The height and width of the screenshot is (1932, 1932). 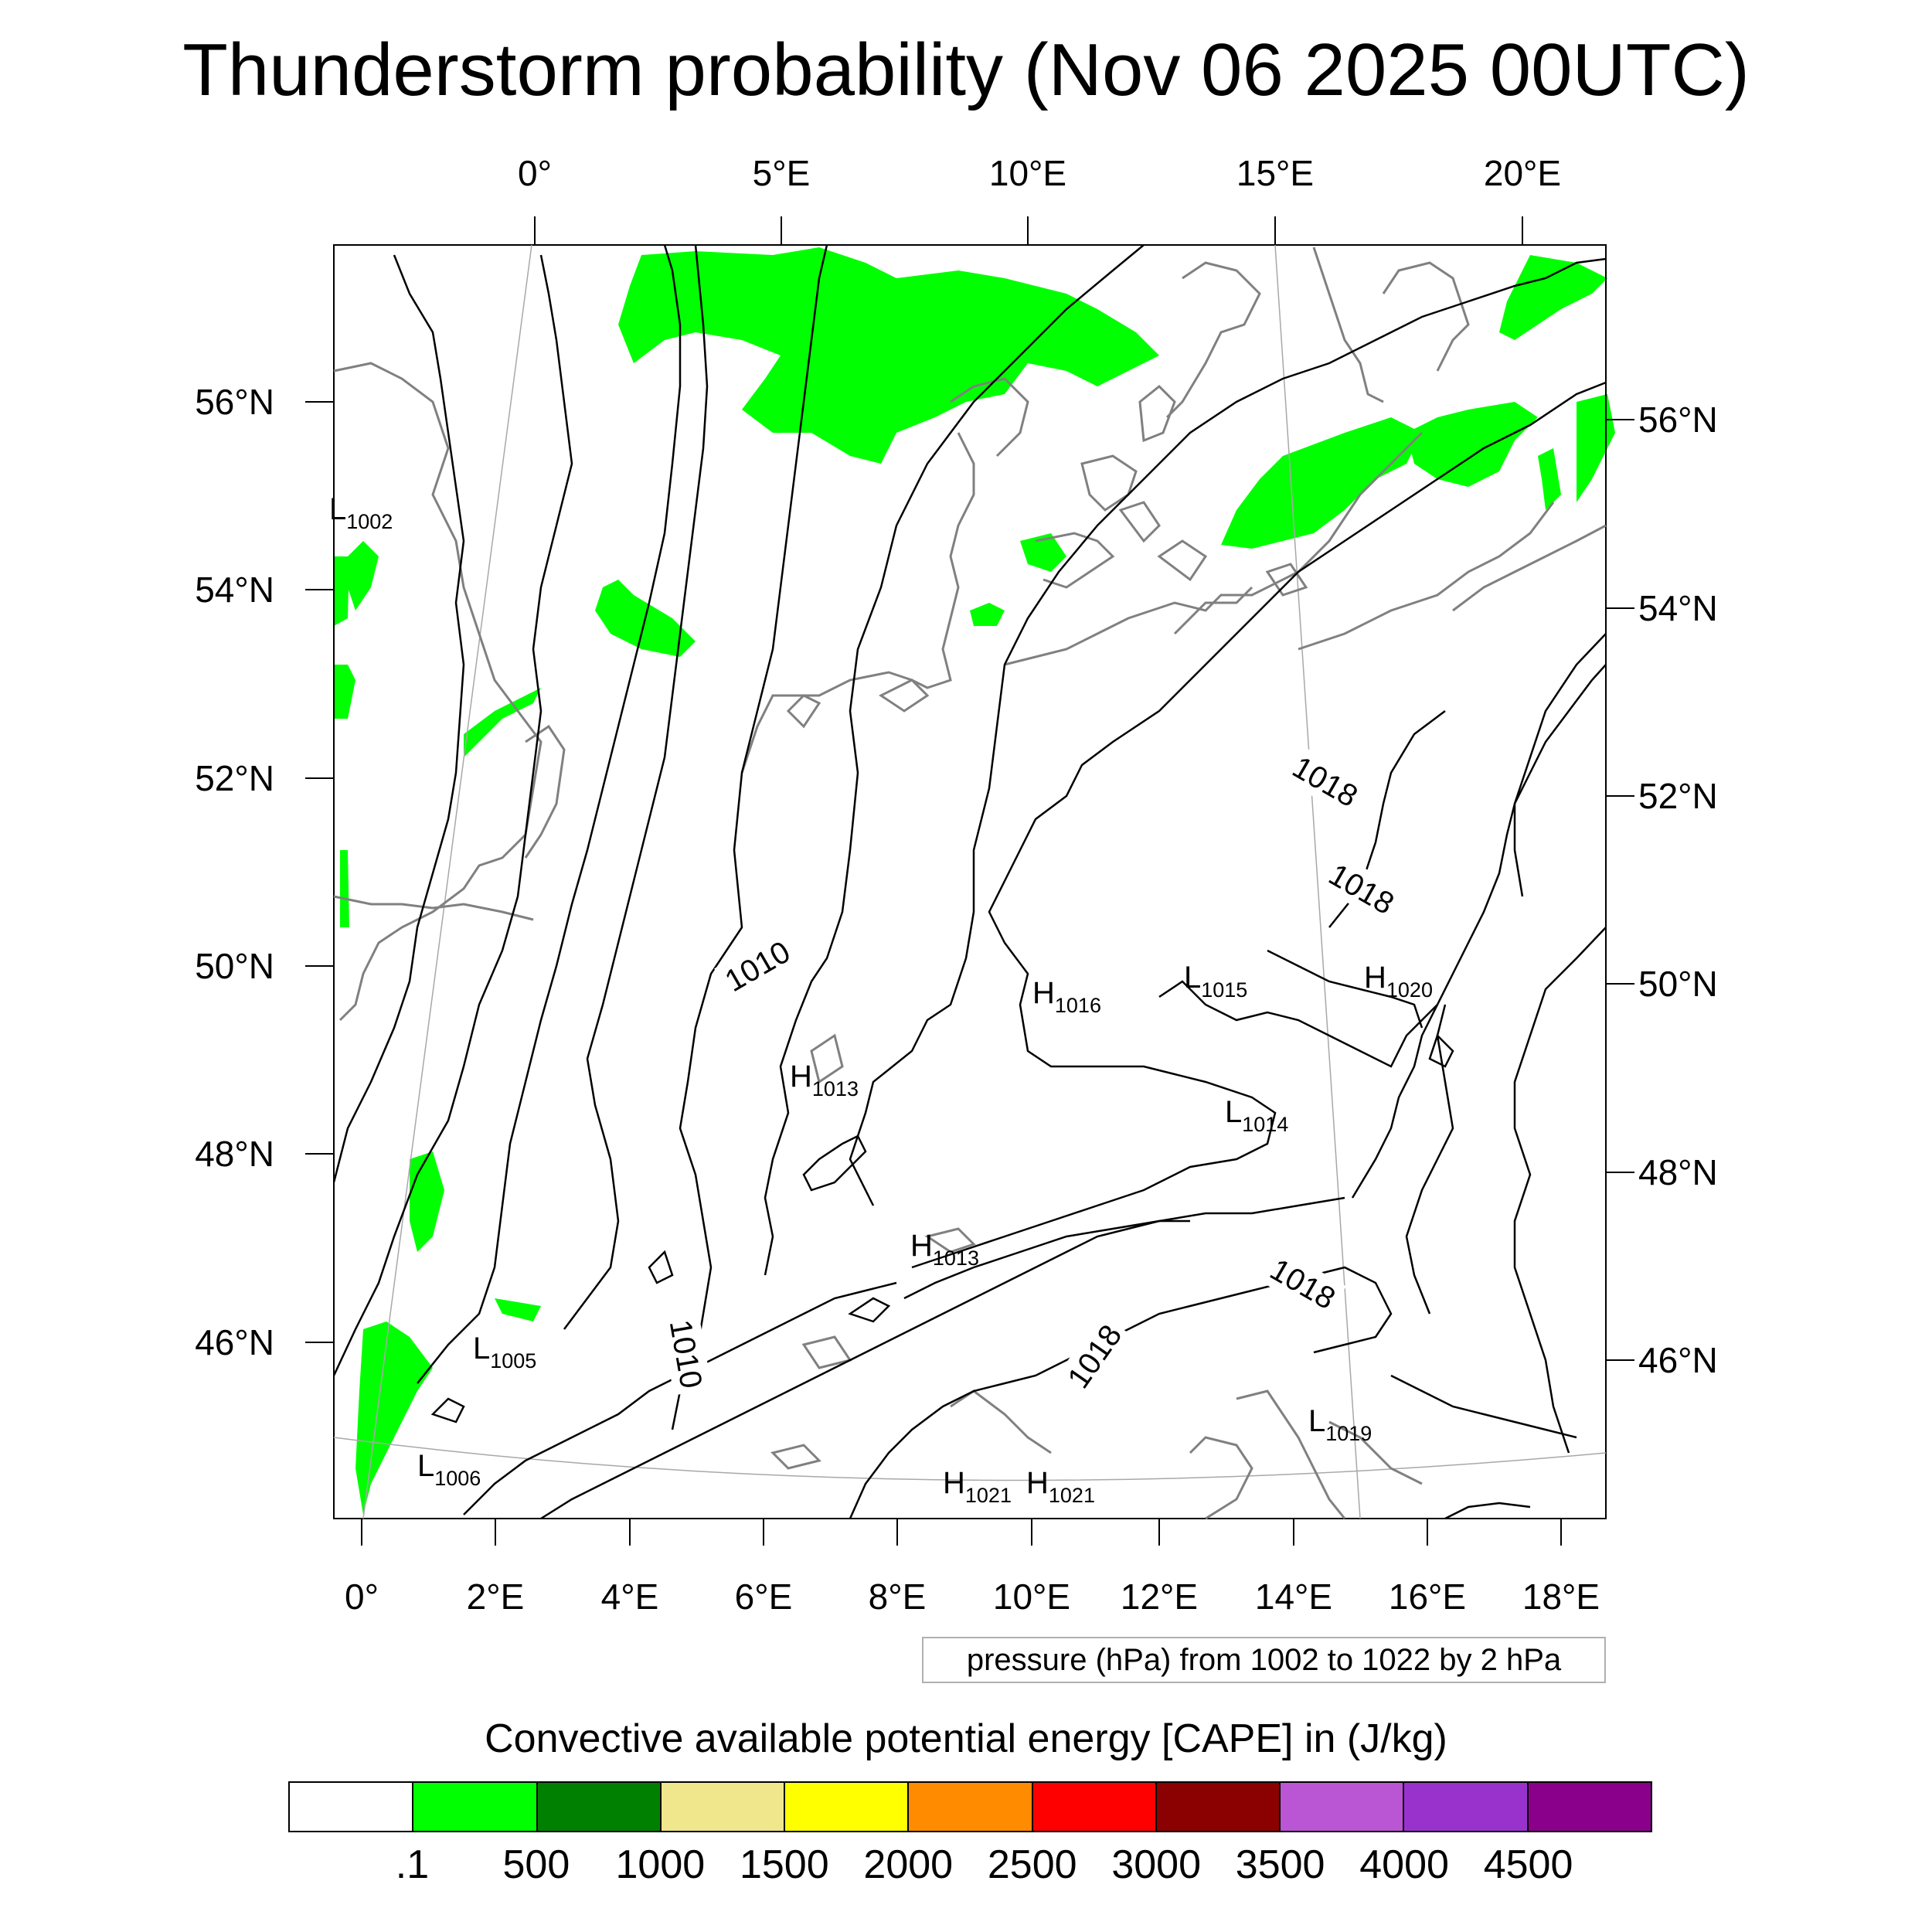 What do you see at coordinates (908, 1865) in the screenshot?
I see `colorbar-label: 2000` at bounding box center [908, 1865].